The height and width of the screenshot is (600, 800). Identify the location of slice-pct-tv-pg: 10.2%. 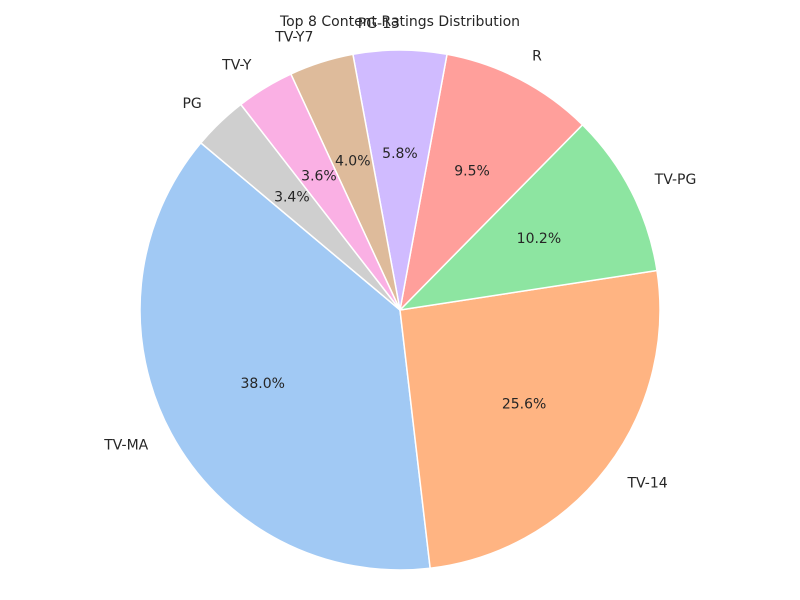
(539, 239).